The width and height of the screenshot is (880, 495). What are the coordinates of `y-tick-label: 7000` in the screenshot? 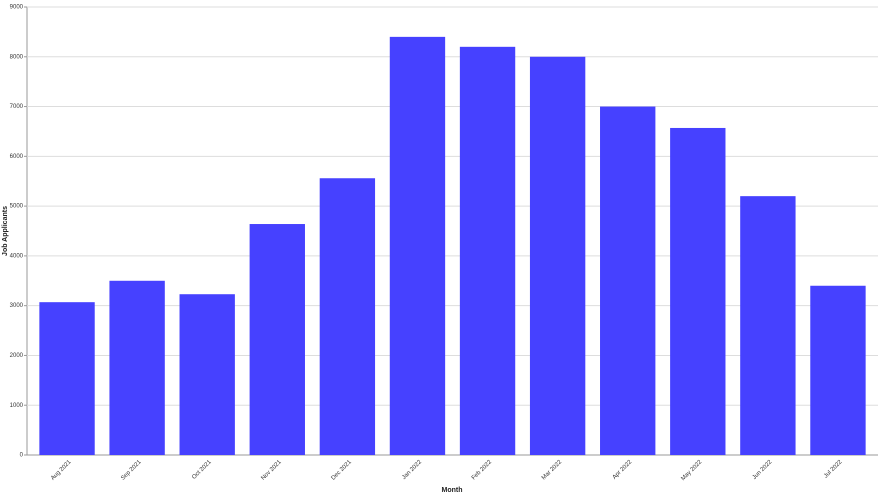 It's located at (17, 107).